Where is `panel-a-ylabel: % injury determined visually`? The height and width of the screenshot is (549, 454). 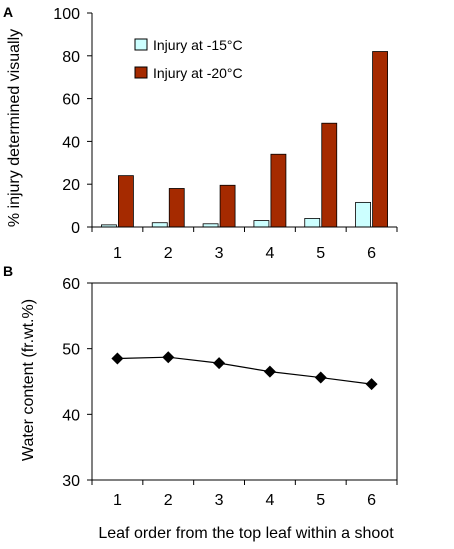 panel-a-ylabel: % injury determined visually is located at coordinates (14, 128).